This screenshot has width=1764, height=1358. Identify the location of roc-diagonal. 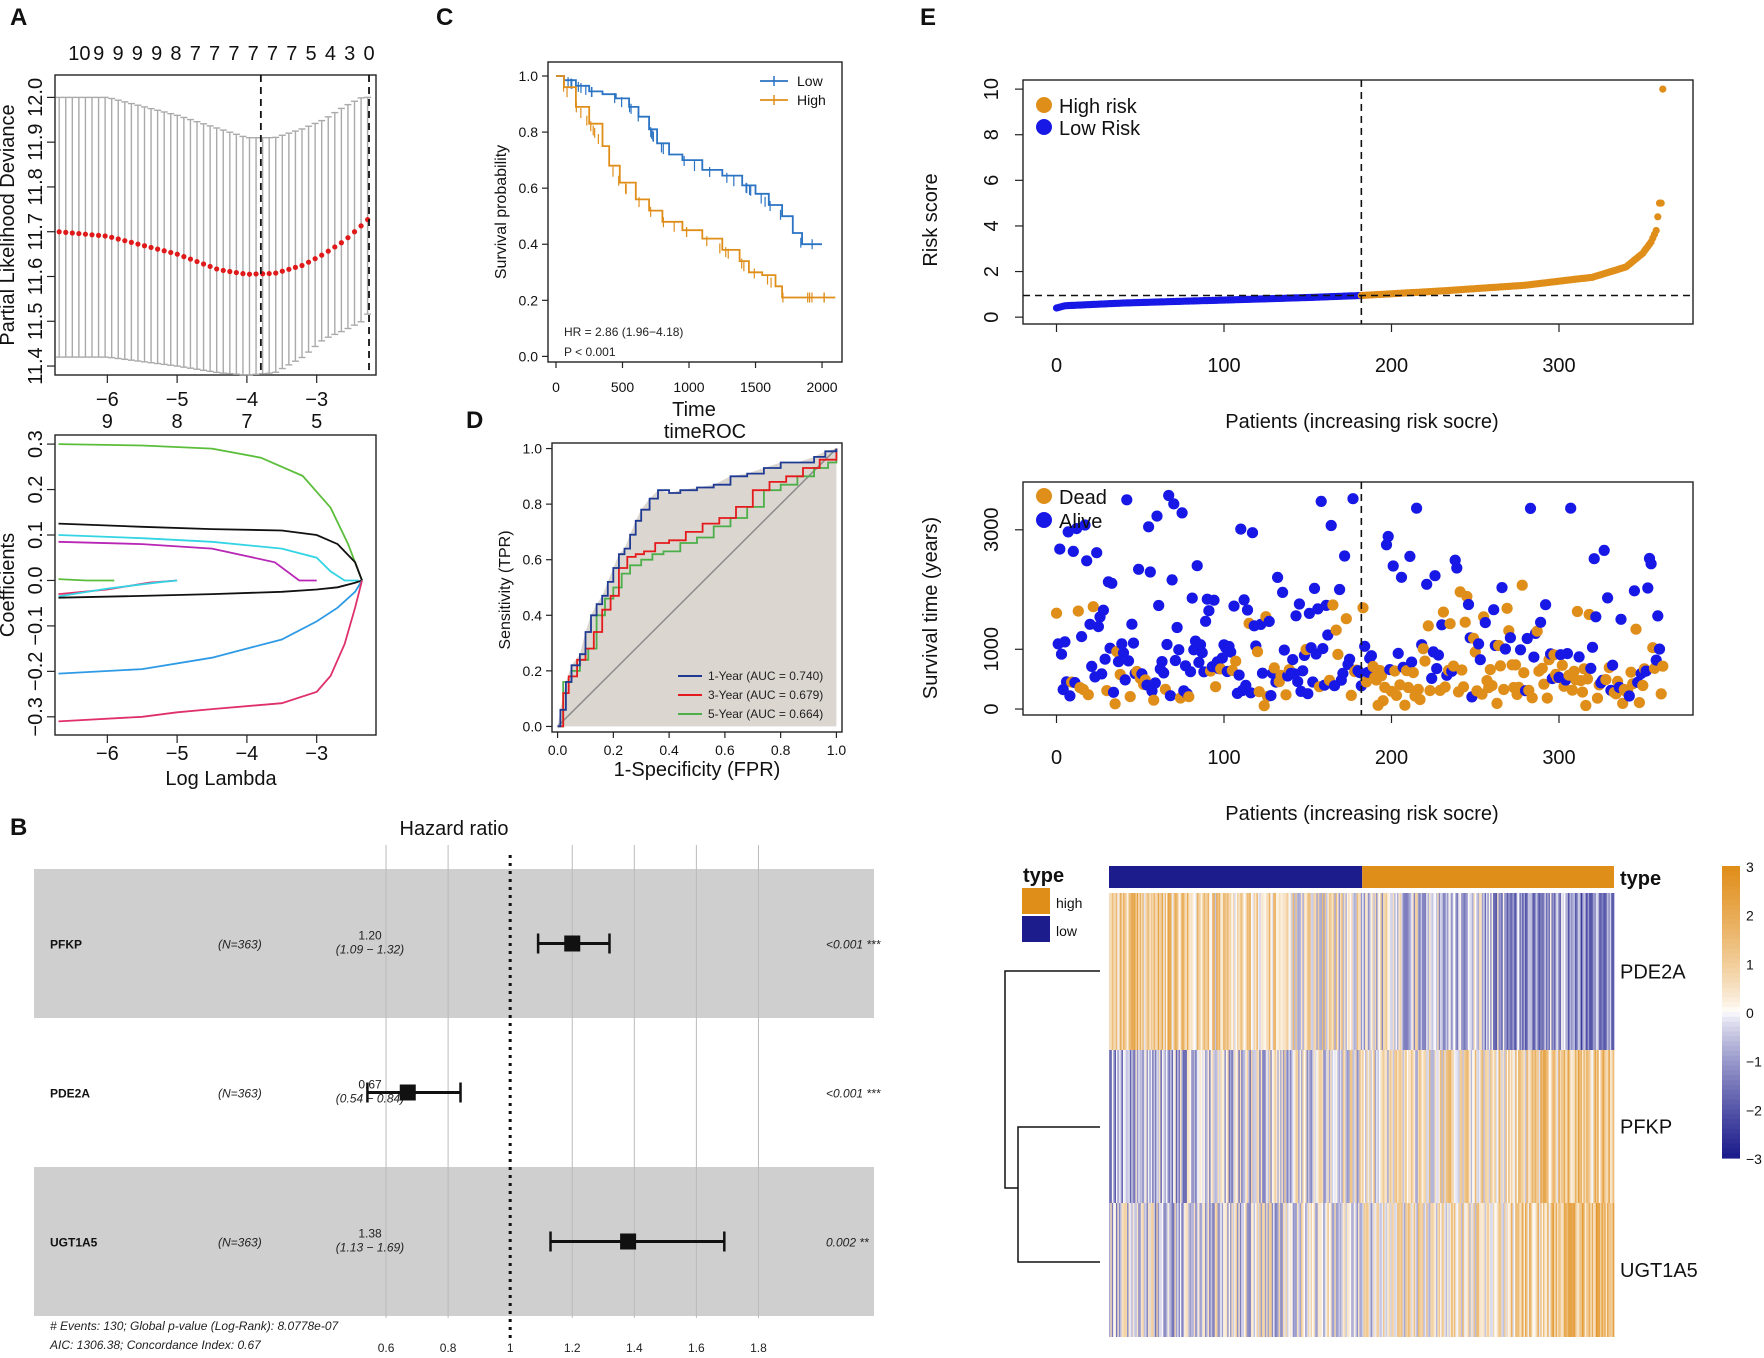
(697, 587).